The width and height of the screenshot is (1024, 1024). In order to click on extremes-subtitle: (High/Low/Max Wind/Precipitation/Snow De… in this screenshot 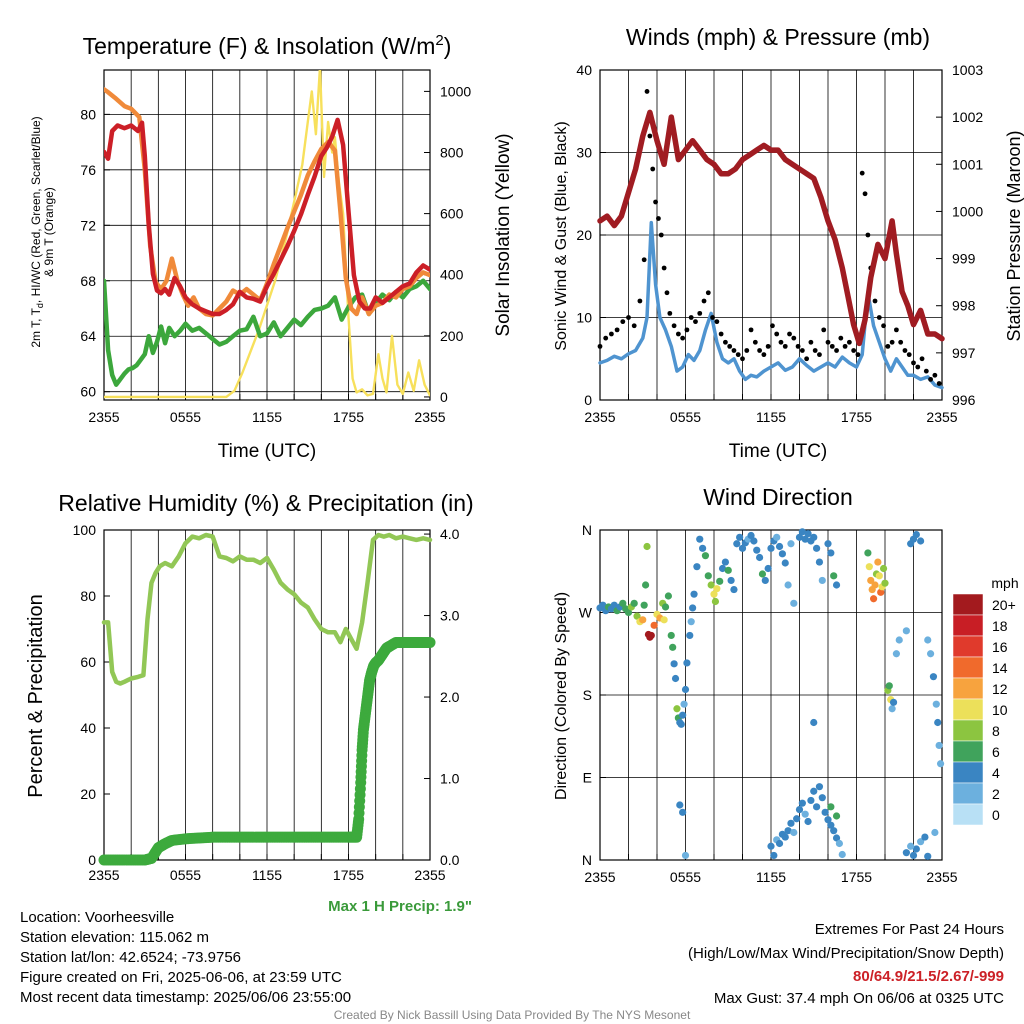, I will do `click(846, 953)`.